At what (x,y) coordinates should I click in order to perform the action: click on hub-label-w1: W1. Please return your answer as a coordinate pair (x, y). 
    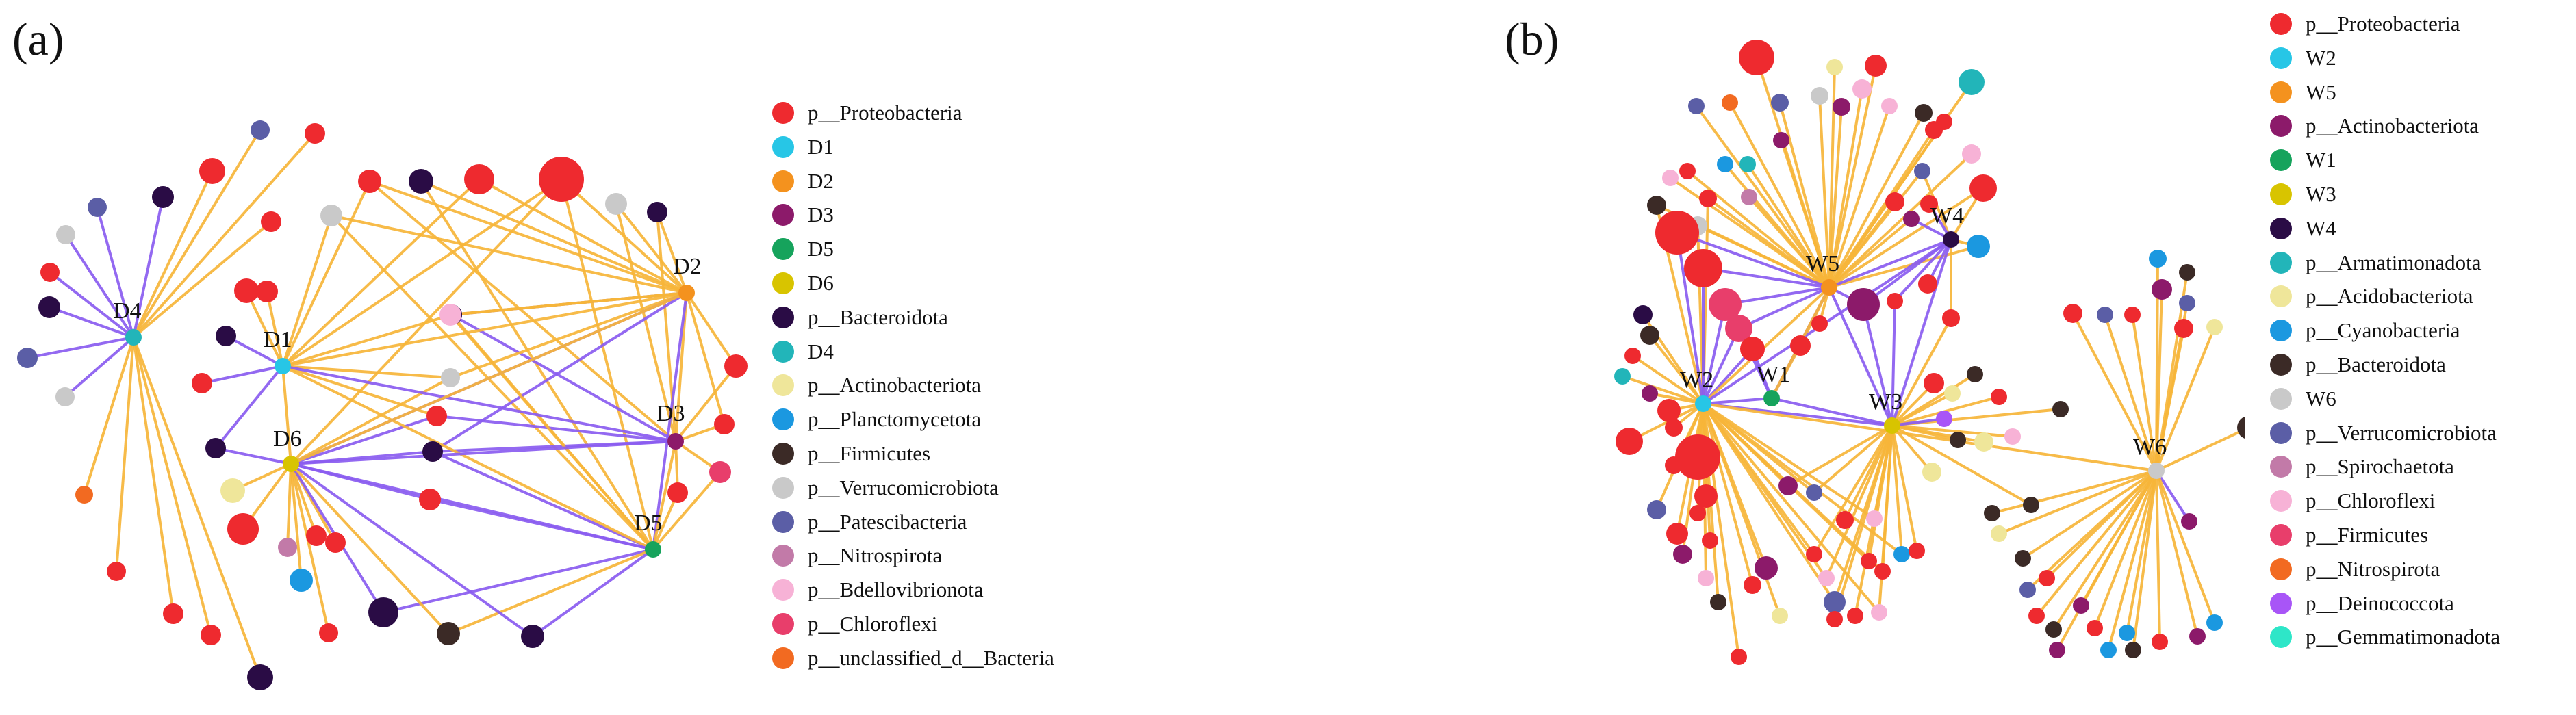
    Looking at the image, I should click on (1773, 374).